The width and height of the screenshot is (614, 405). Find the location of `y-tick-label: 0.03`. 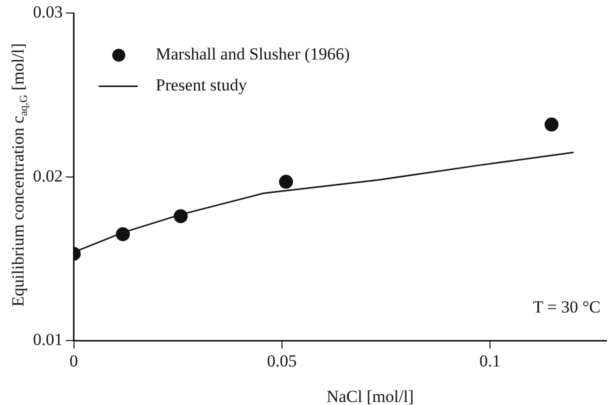

y-tick-label: 0.03 is located at coordinates (48, 12).